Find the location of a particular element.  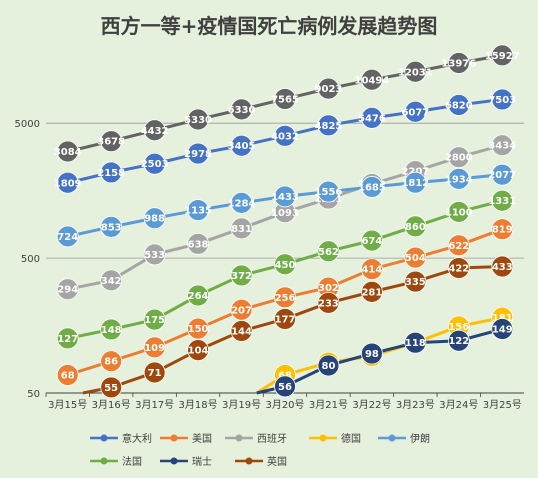

data-label: 68 is located at coordinates (68, 375).